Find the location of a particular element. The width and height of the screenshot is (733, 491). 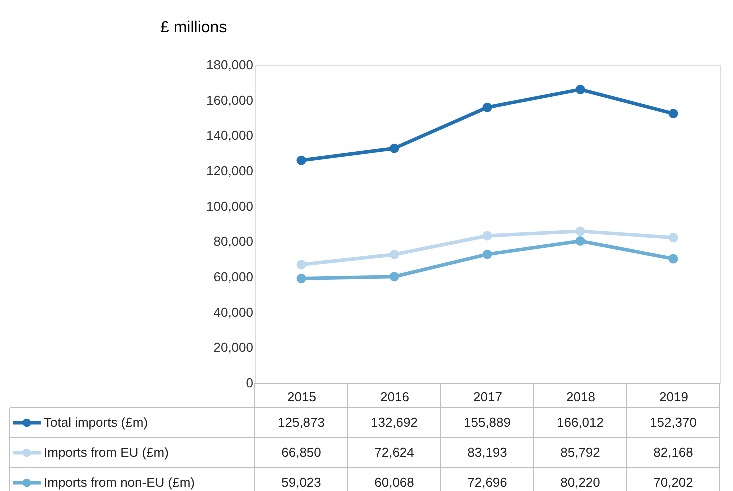

y-tick-label: 80,000 is located at coordinates (234, 242).